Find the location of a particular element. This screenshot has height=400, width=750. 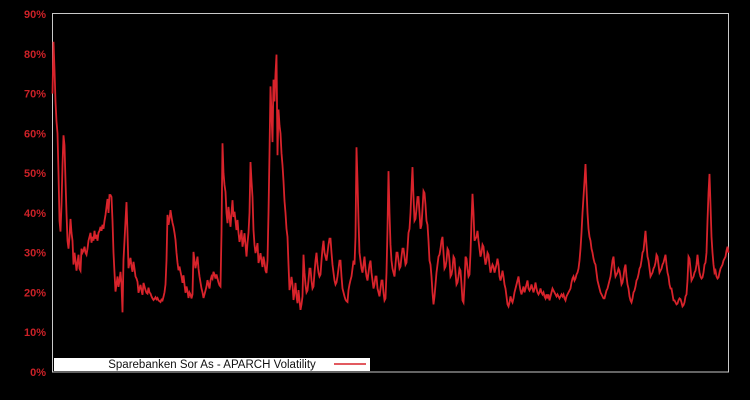

legend-box is located at coordinates (212, 364).